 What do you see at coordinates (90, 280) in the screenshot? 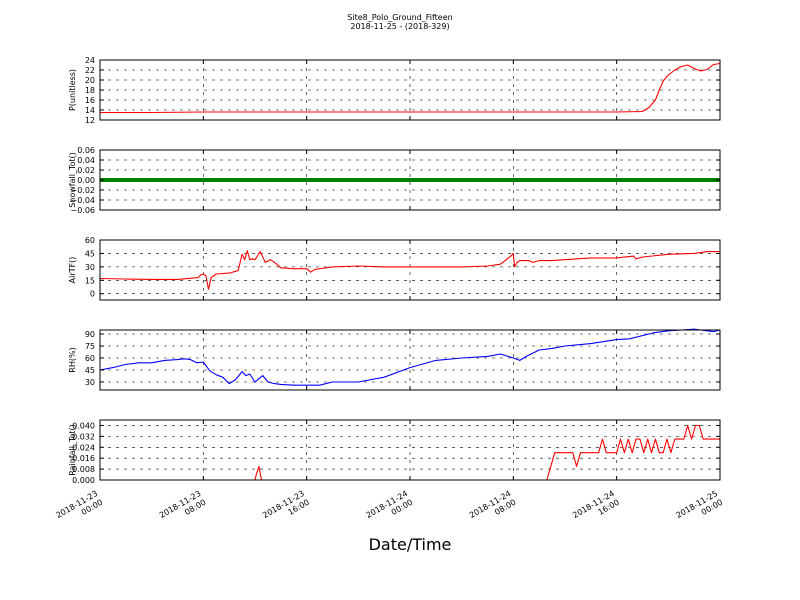
I see `y-tick-label: 15` at bounding box center [90, 280].